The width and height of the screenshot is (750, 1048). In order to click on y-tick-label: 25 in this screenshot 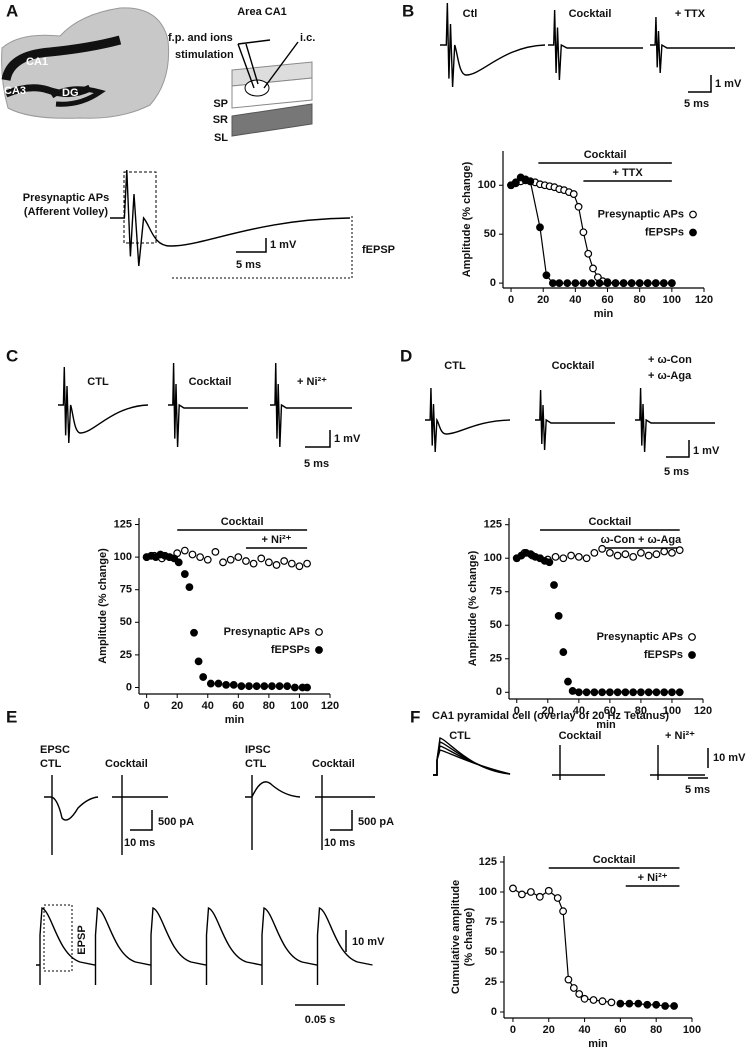, I will do `click(496, 659)`.